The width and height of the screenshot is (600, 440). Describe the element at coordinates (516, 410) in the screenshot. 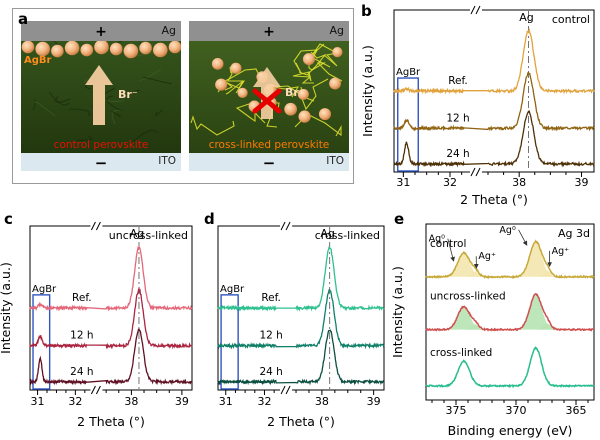

I see `svg-text: 370` at that location.